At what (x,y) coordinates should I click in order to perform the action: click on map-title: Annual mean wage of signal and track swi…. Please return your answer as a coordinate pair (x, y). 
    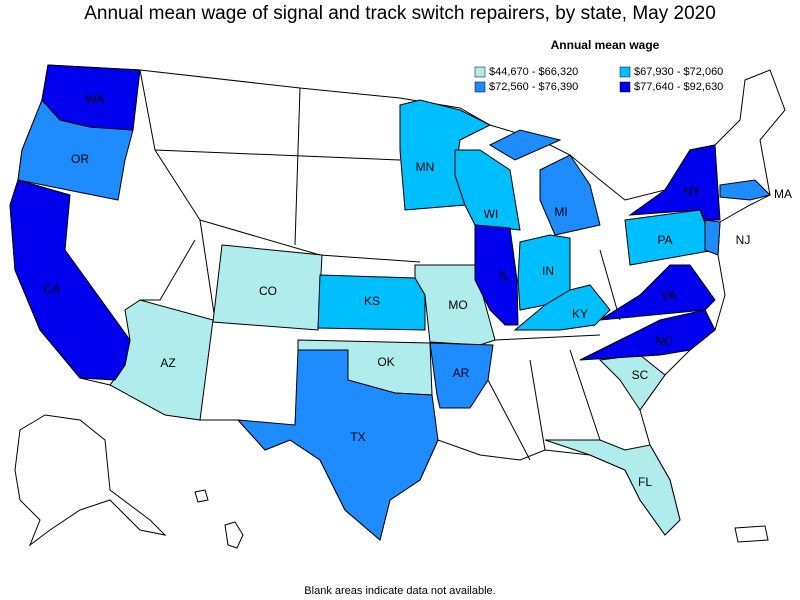
    Looking at the image, I should click on (400, 13).